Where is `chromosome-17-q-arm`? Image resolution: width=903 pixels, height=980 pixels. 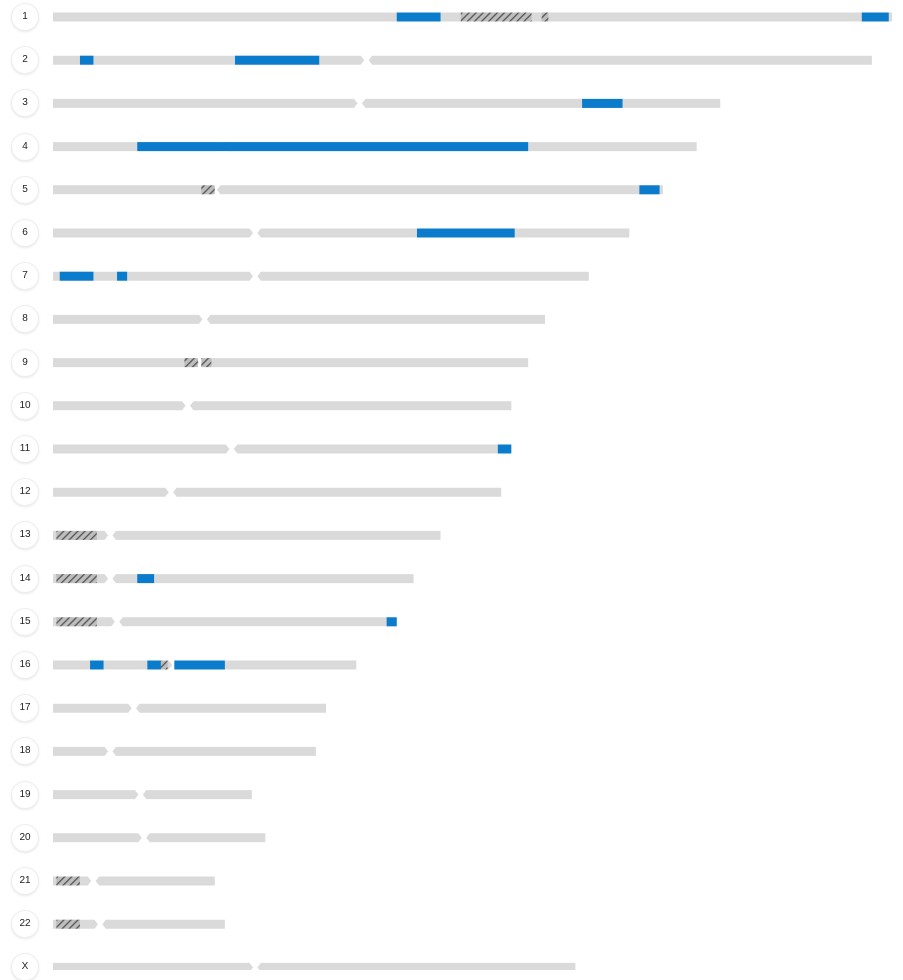 chromosome-17-q-arm is located at coordinates (231, 708).